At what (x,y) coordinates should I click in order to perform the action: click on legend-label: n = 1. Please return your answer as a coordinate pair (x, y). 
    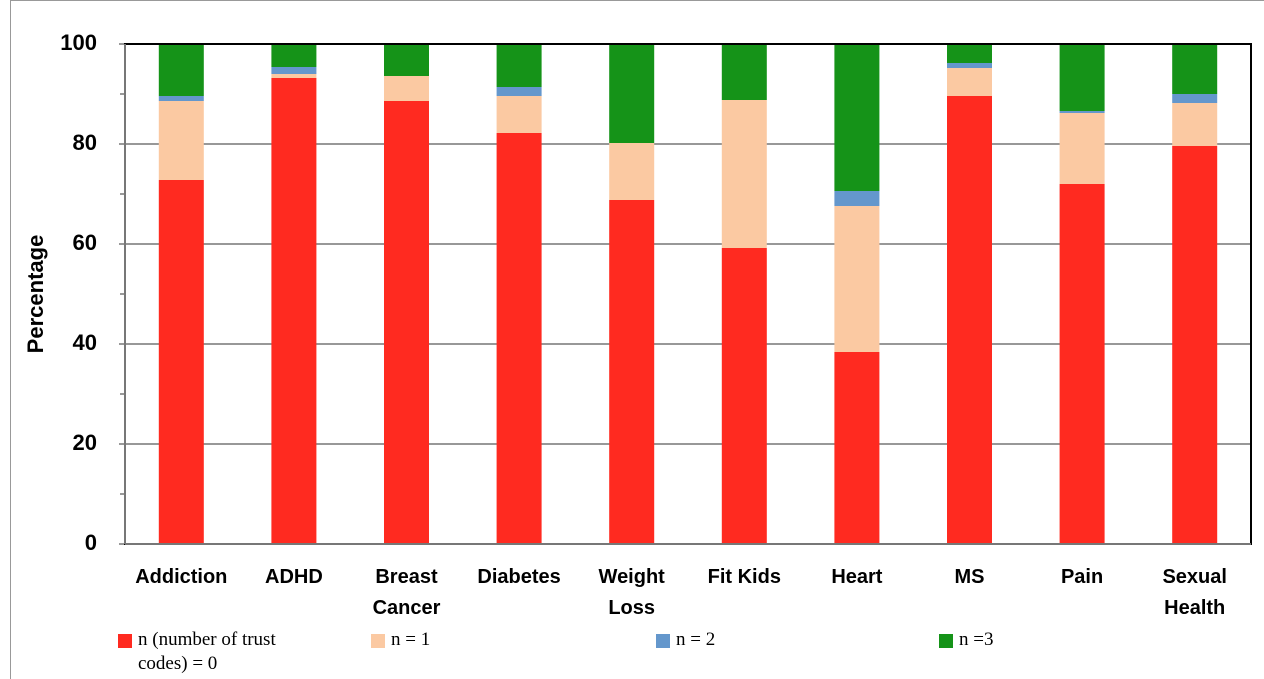
    Looking at the image, I should click on (411, 639).